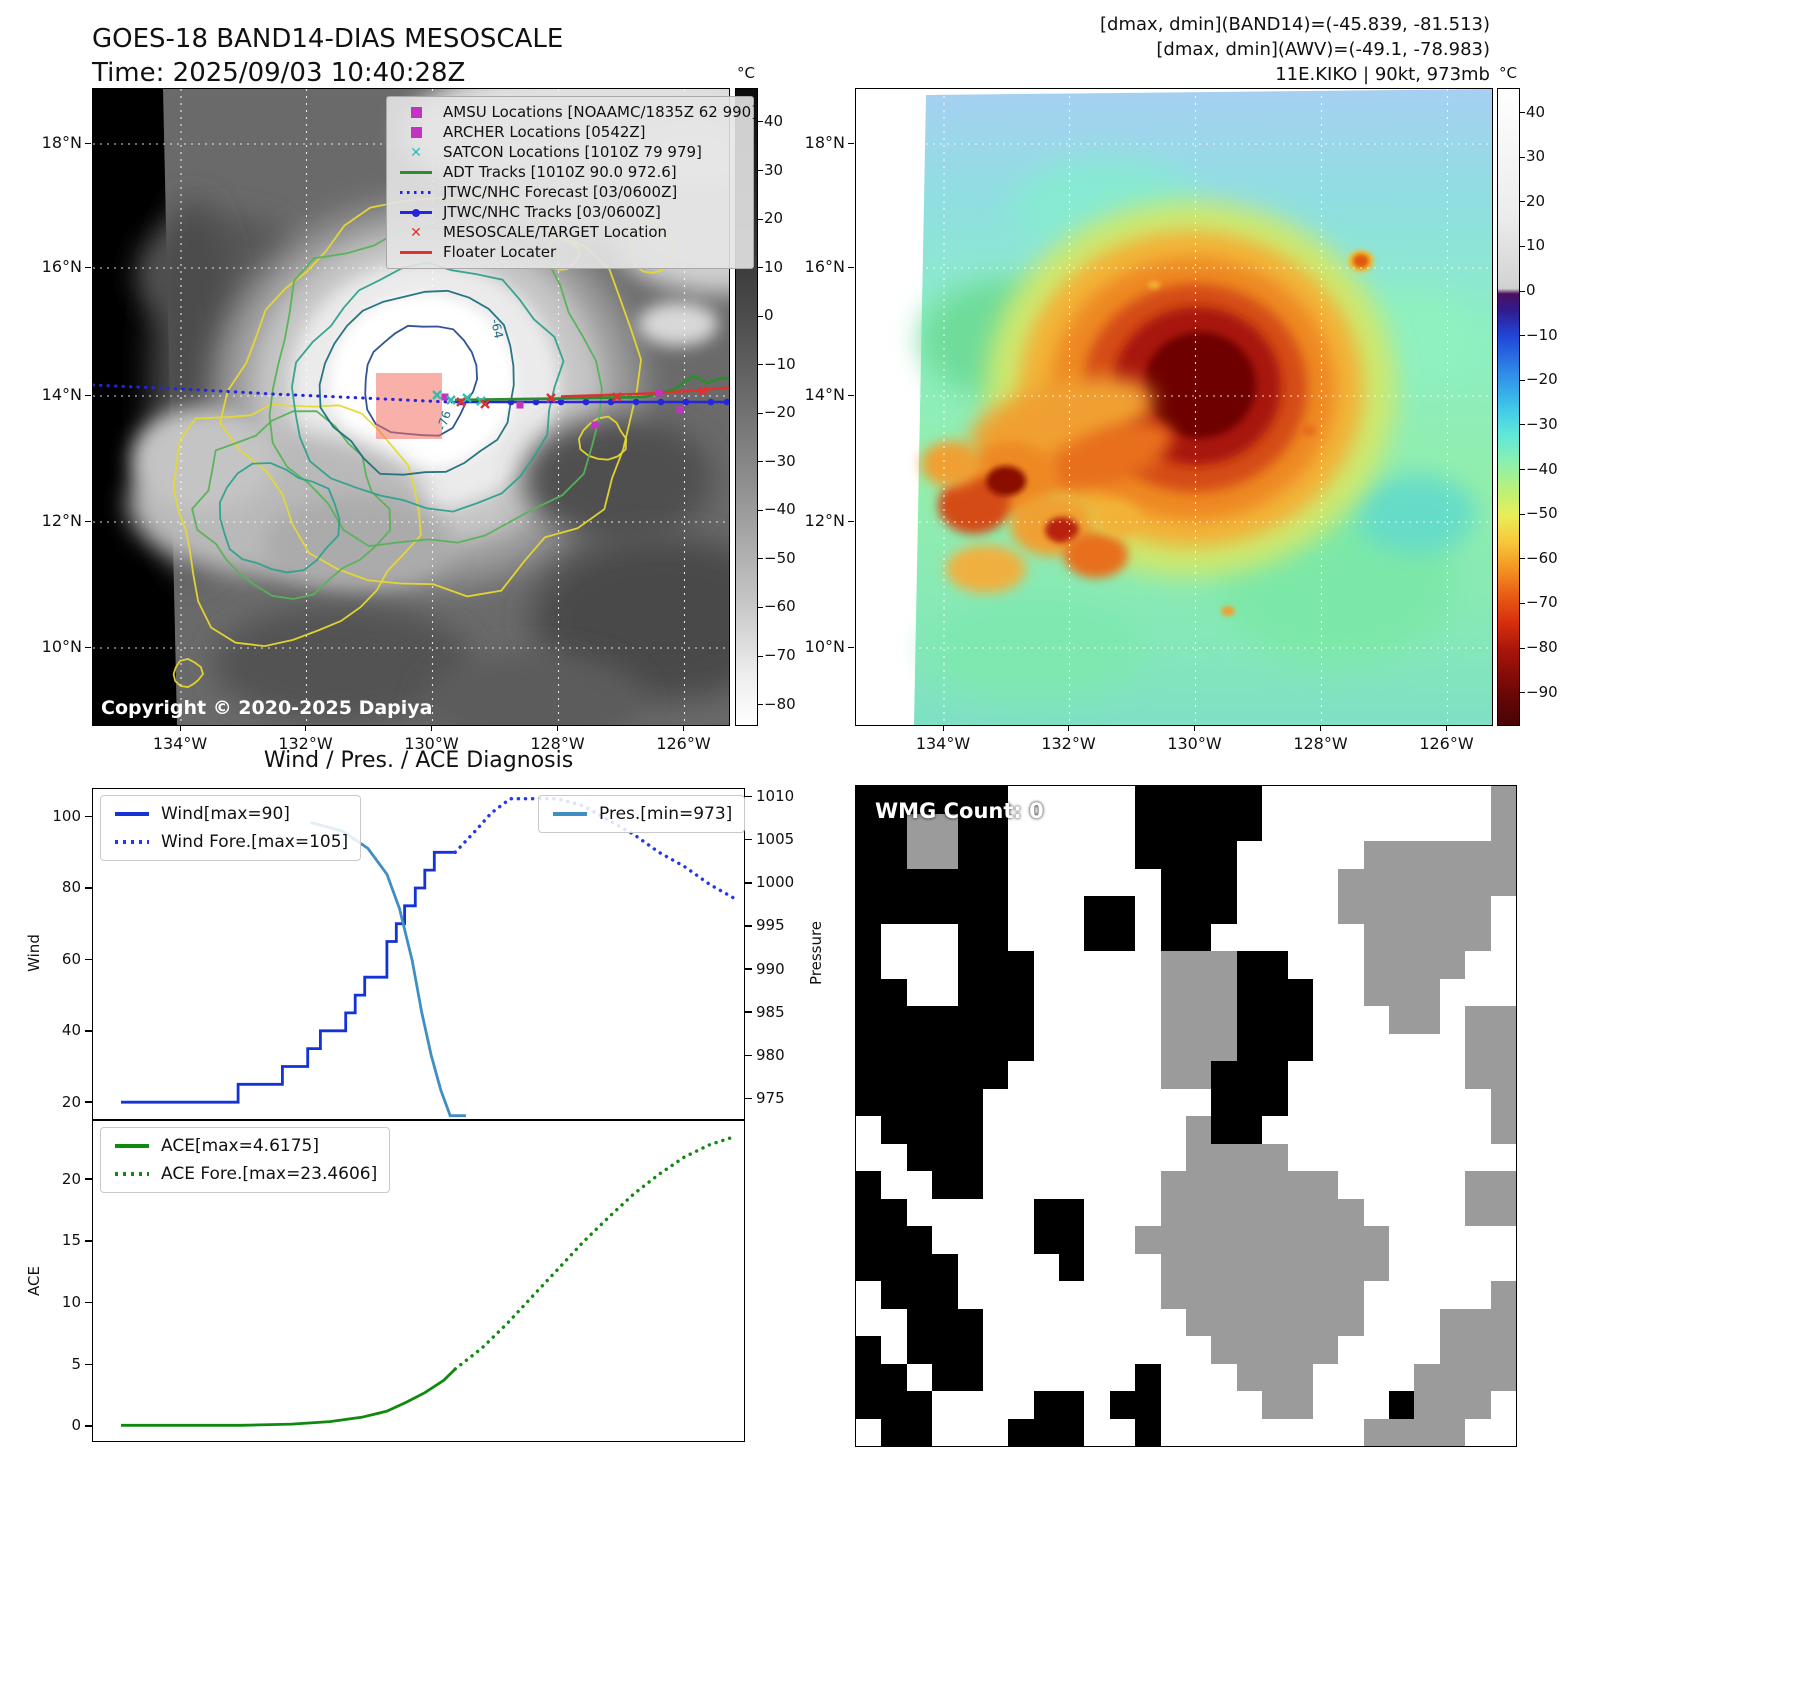  I want to click on adt-track-line, so click(591, 388).